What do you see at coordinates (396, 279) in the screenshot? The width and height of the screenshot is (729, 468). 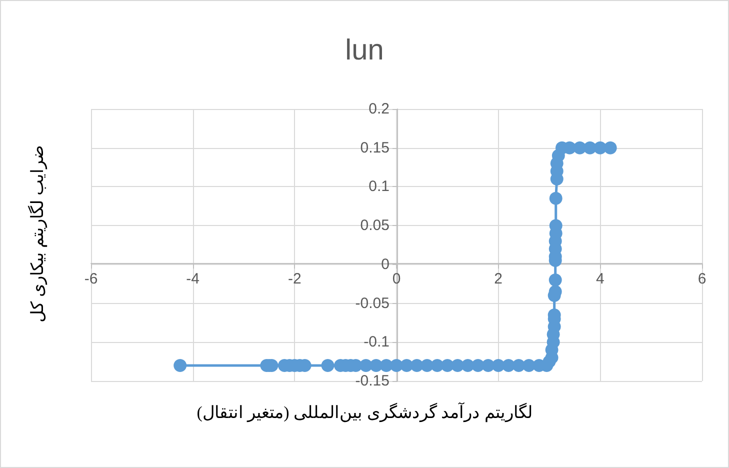 I see `x-tick-label: 0` at bounding box center [396, 279].